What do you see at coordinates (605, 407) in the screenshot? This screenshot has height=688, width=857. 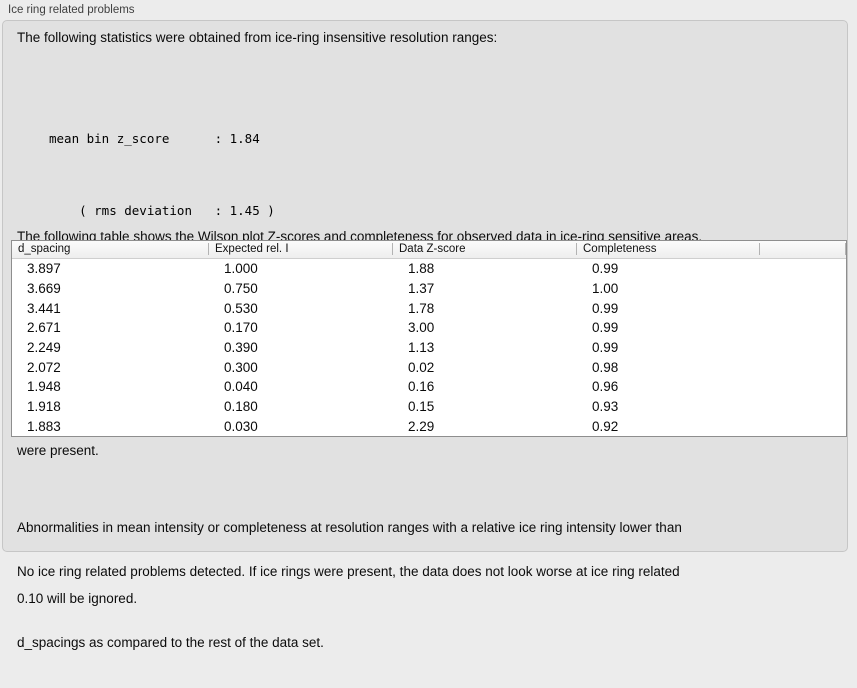 I see `cell-completeness: 0.93` at bounding box center [605, 407].